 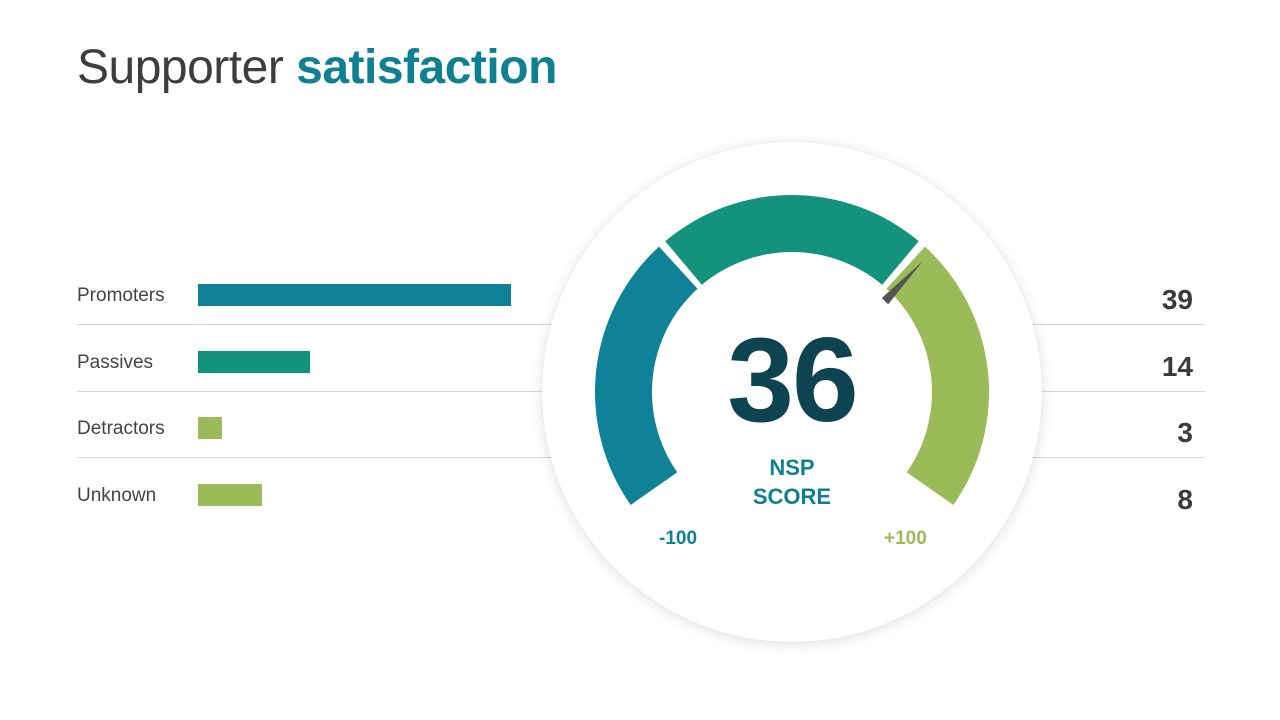 I want to click on value-label-passives: 14, so click(x=1177, y=366).